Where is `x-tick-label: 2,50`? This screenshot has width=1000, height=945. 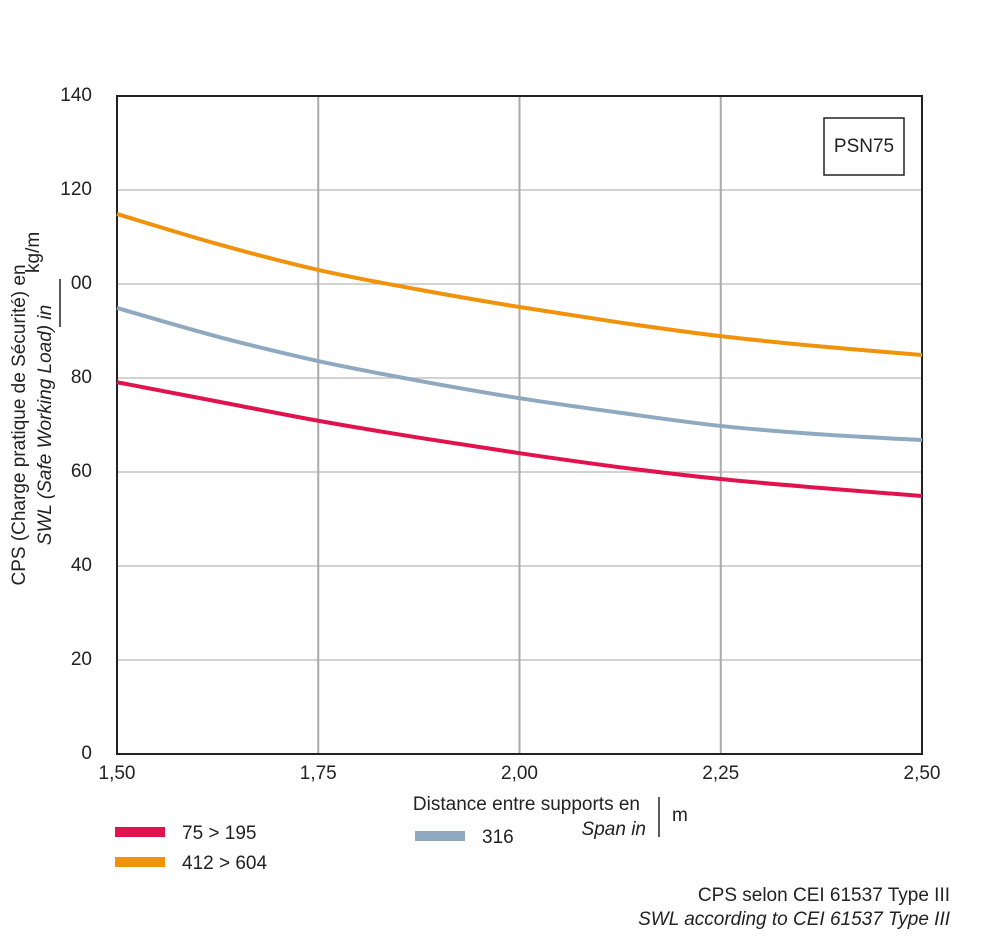
x-tick-label: 2,50 is located at coordinates (922, 773).